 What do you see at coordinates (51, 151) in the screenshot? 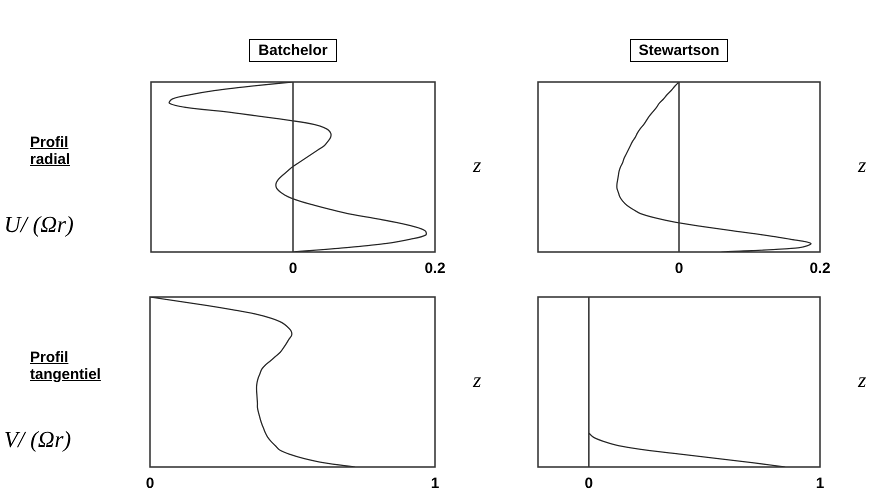
I see `text: Profil radial` at bounding box center [51, 151].